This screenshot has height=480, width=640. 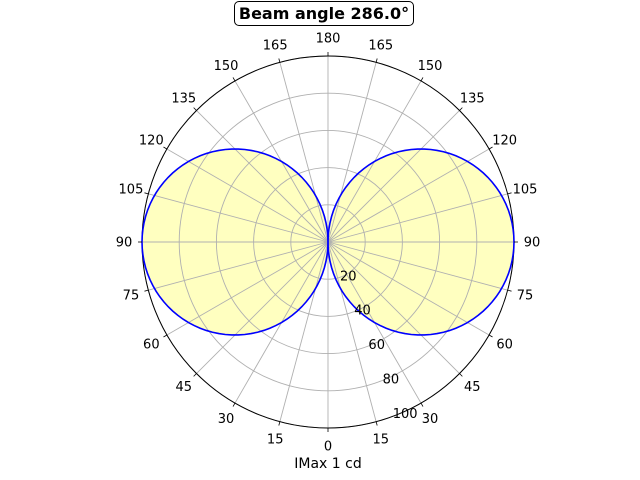 I want to click on chart-title: Beam angle 286.0°, so click(x=324, y=13).